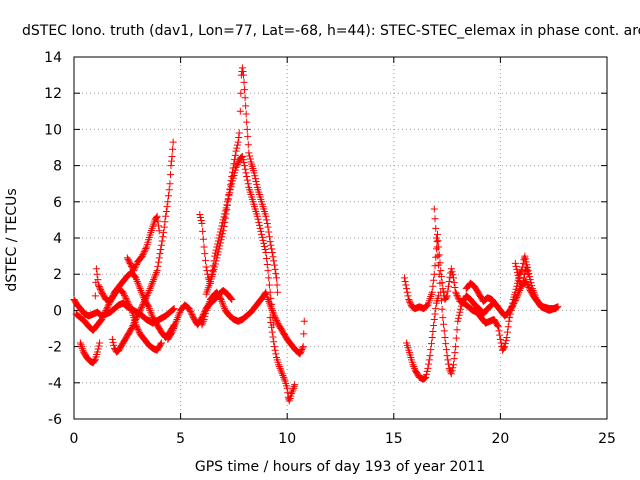  What do you see at coordinates (500, 439) in the screenshot?
I see `x-tick-label: 20` at bounding box center [500, 439].